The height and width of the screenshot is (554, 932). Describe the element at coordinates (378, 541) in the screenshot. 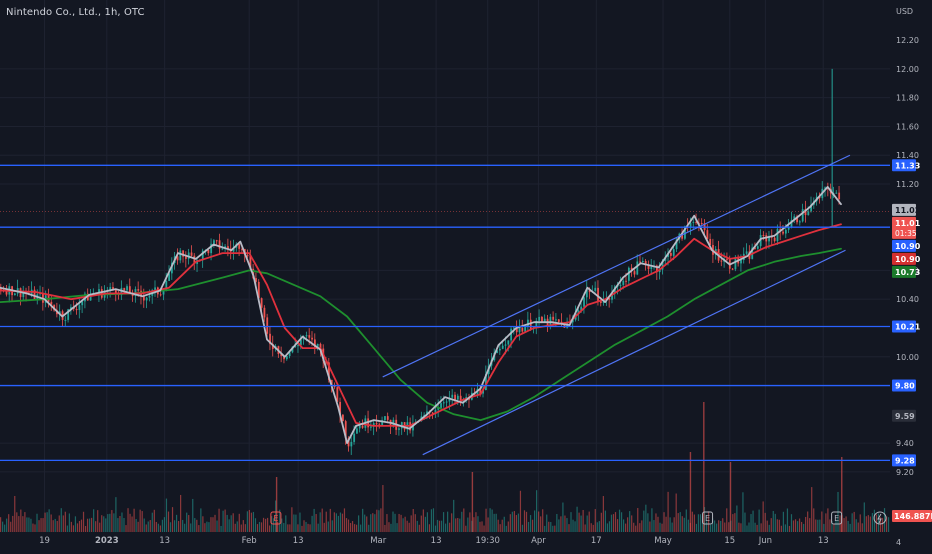

I see `x-tick-label: Mar` at that location.